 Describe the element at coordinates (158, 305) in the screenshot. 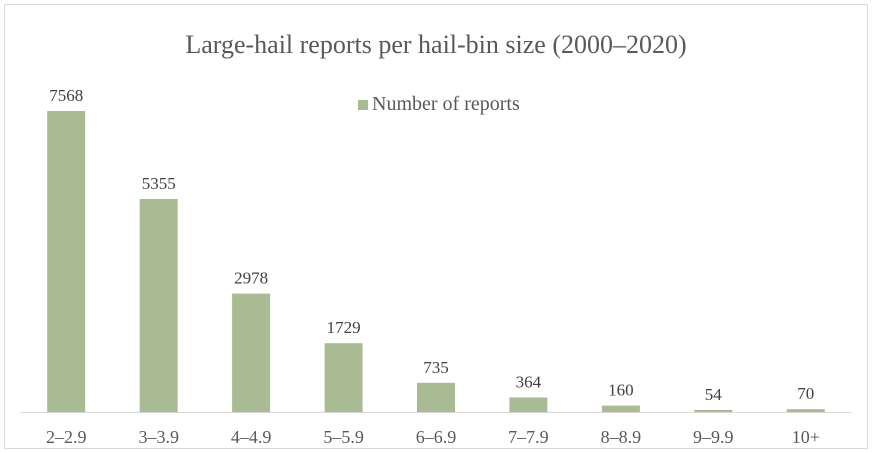

I see `bar-3–3.9` at that location.